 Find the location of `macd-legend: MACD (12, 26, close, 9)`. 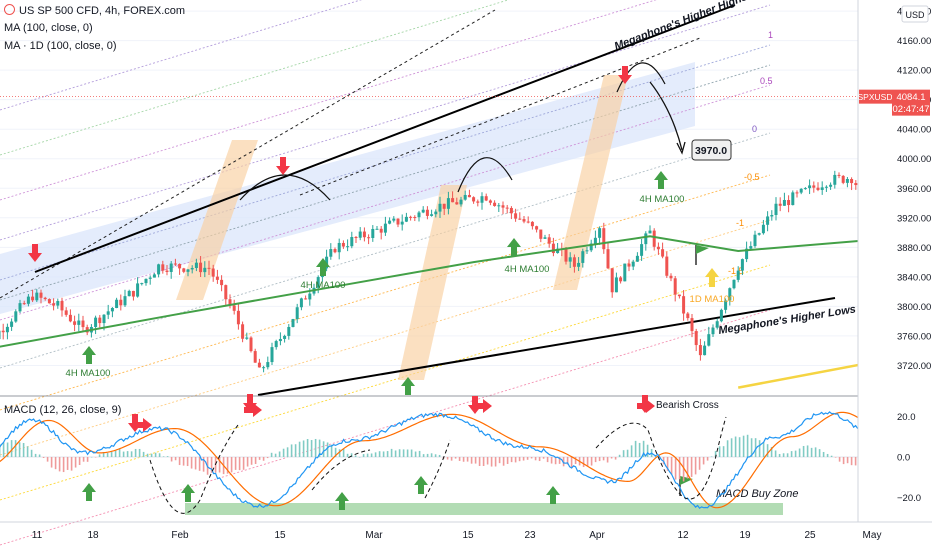

macd-legend: MACD (12, 26, close, 9) is located at coordinates (63, 410).